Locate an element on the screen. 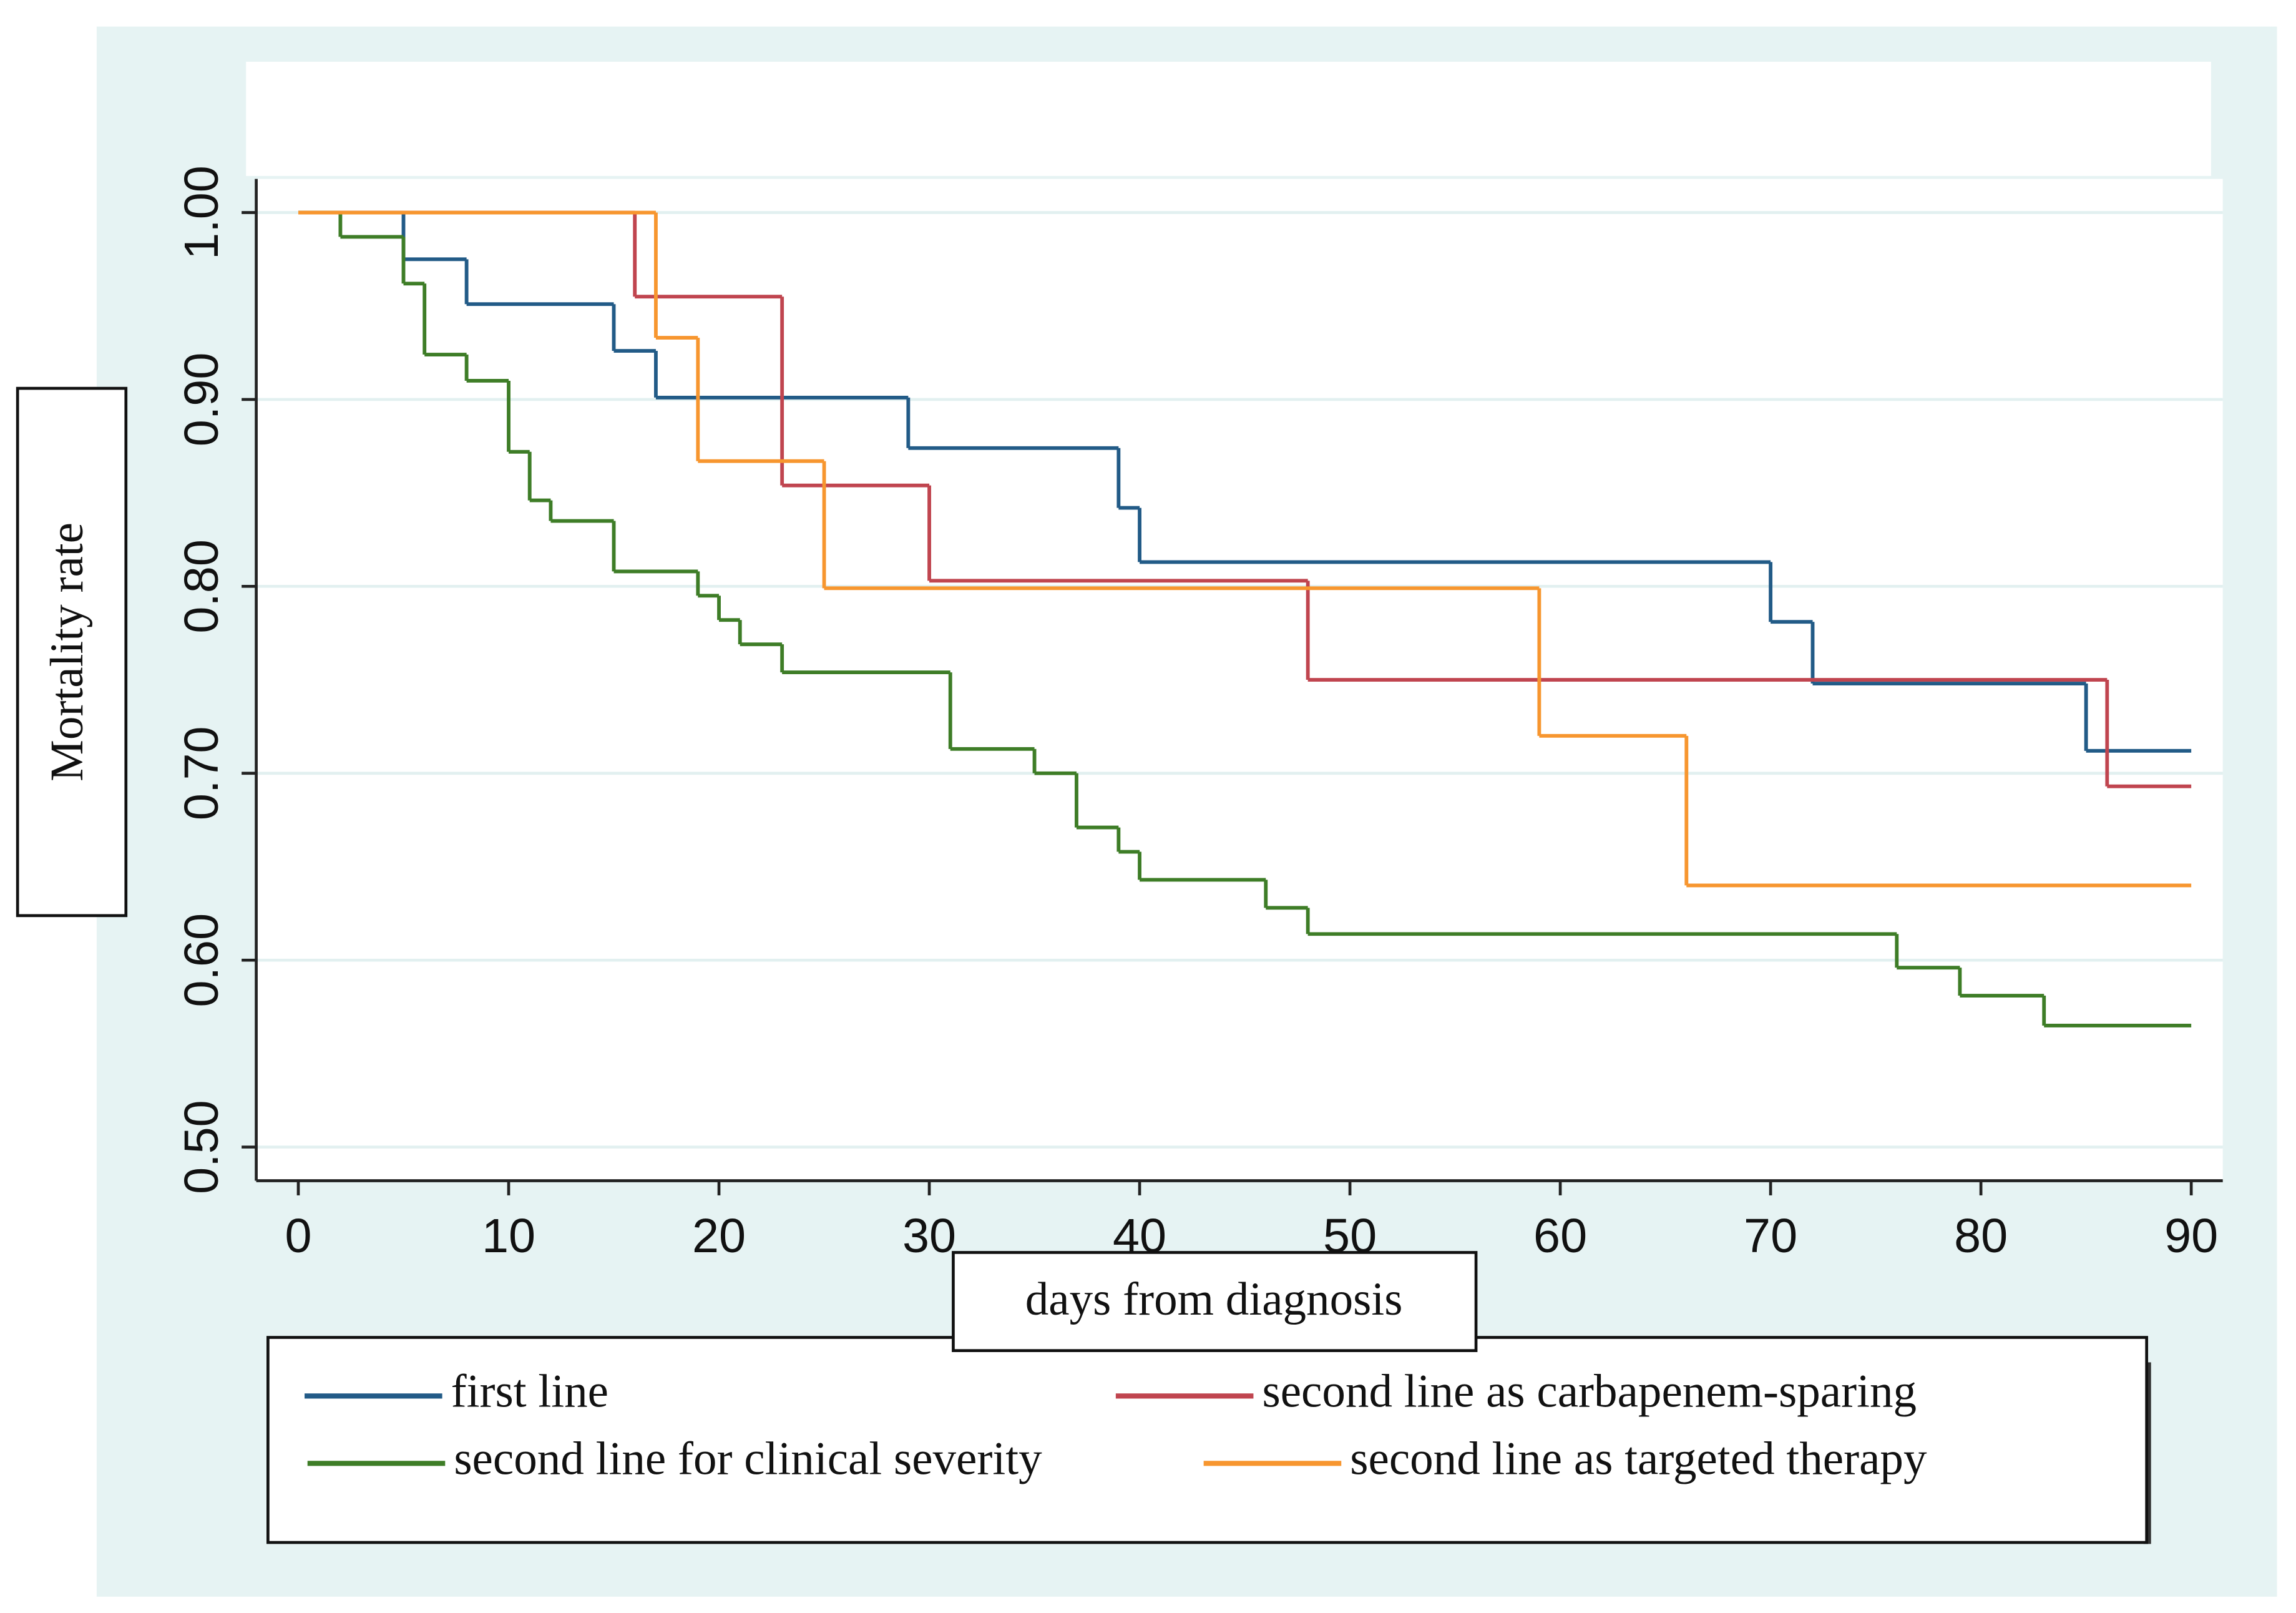  legend-label: first line is located at coordinates (529, 1392).